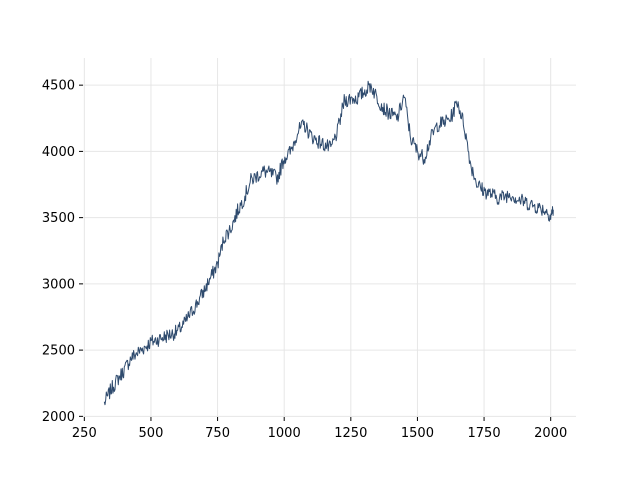 Image resolution: width=640 pixels, height=480 pixels. What do you see at coordinates (151, 433) in the screenshot?
I see `x-tick-label: 500` at bounding box center [151, 433].